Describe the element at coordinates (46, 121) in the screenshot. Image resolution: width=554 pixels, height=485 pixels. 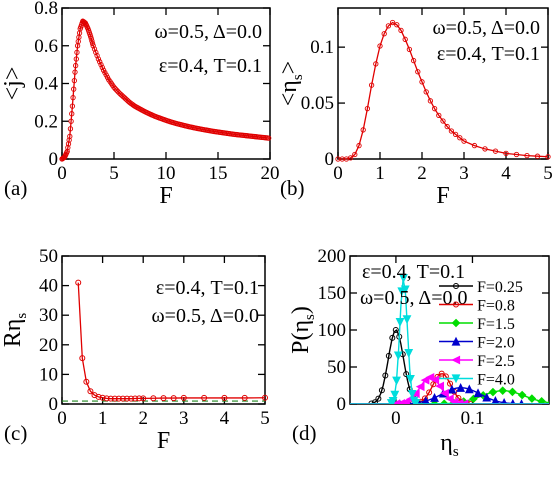
I see `y-tick-label: 0.2` at that location.